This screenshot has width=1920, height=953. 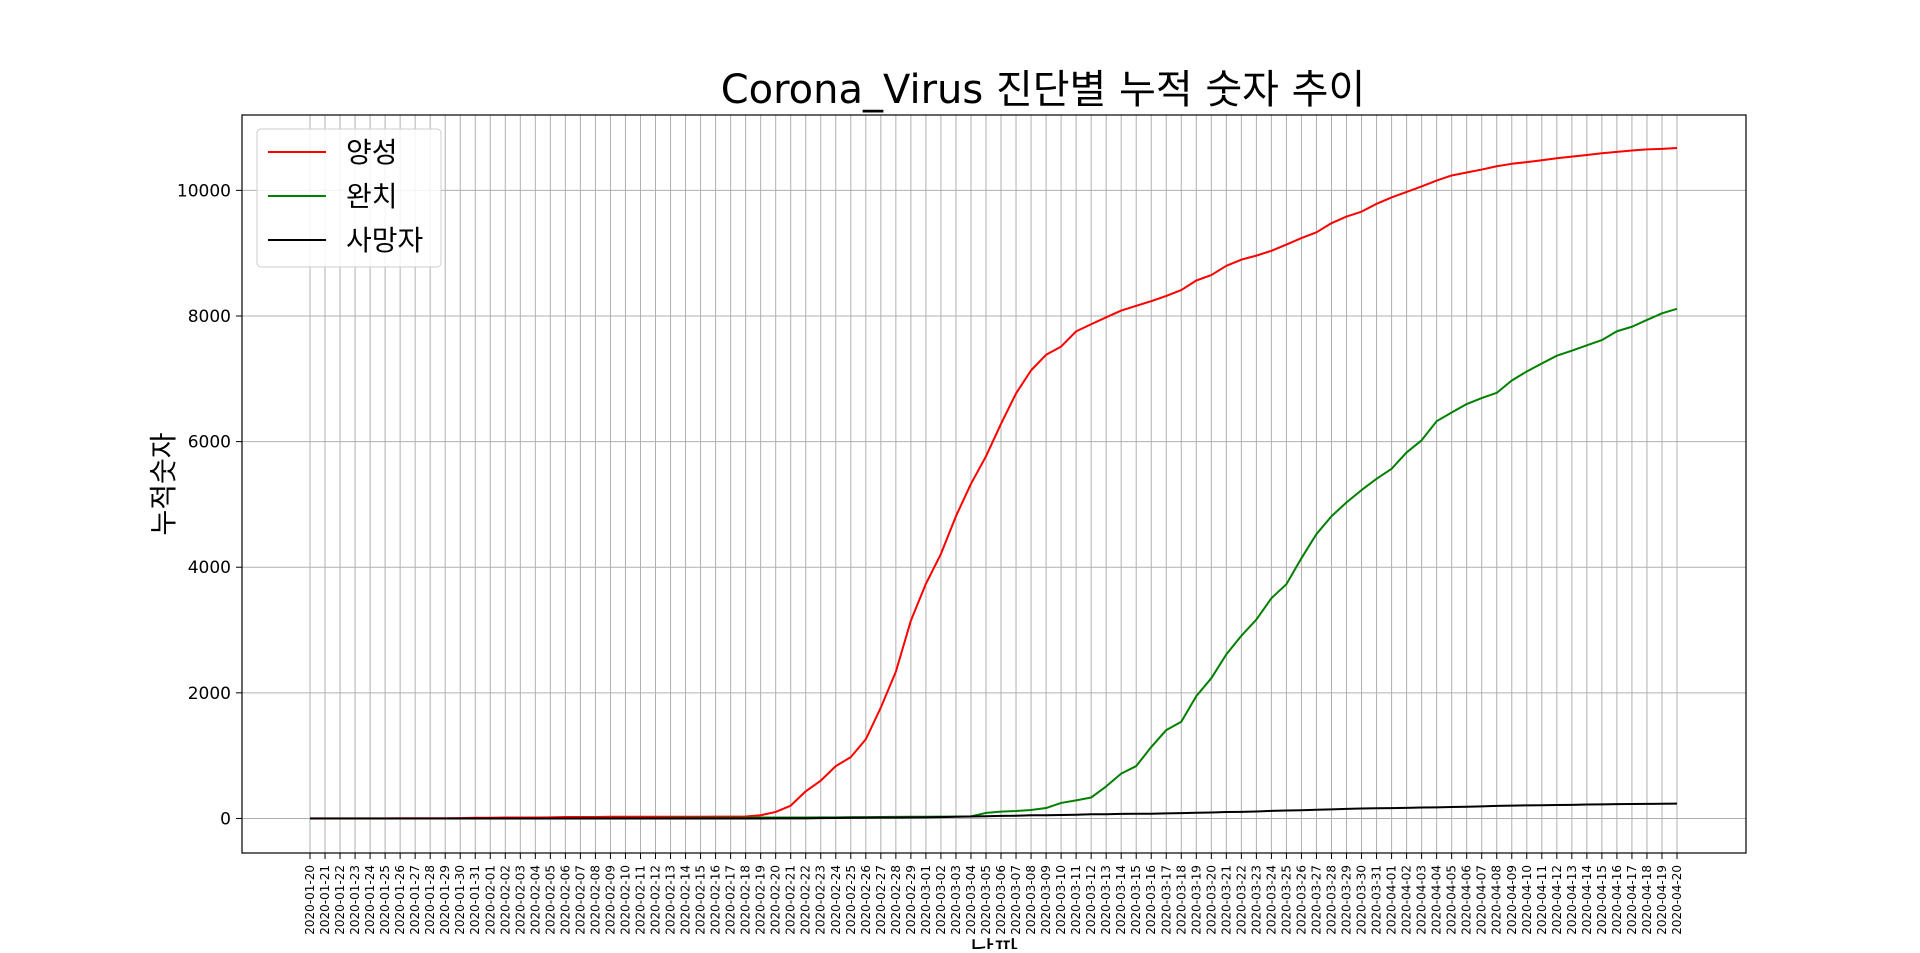 I want to click on x-tick-label: 2020-02-15, so click(x=701, y=900).